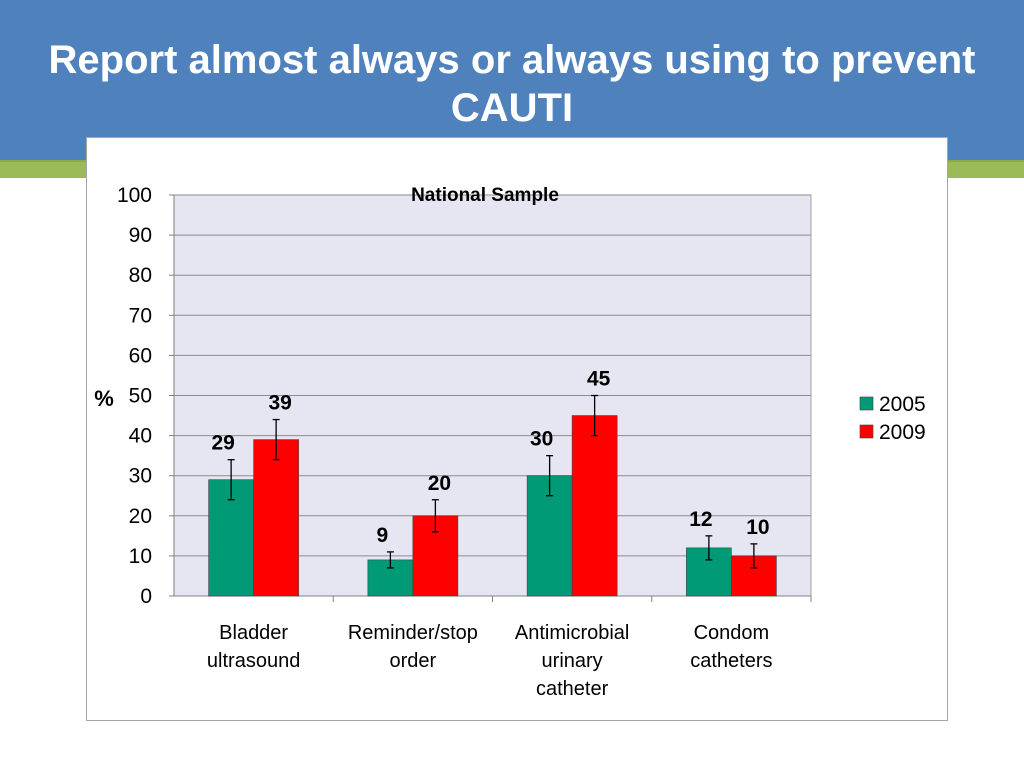 This screenshot has width=1024, height=768. I want to click on y-tick-label: 30, so click(140, 476).